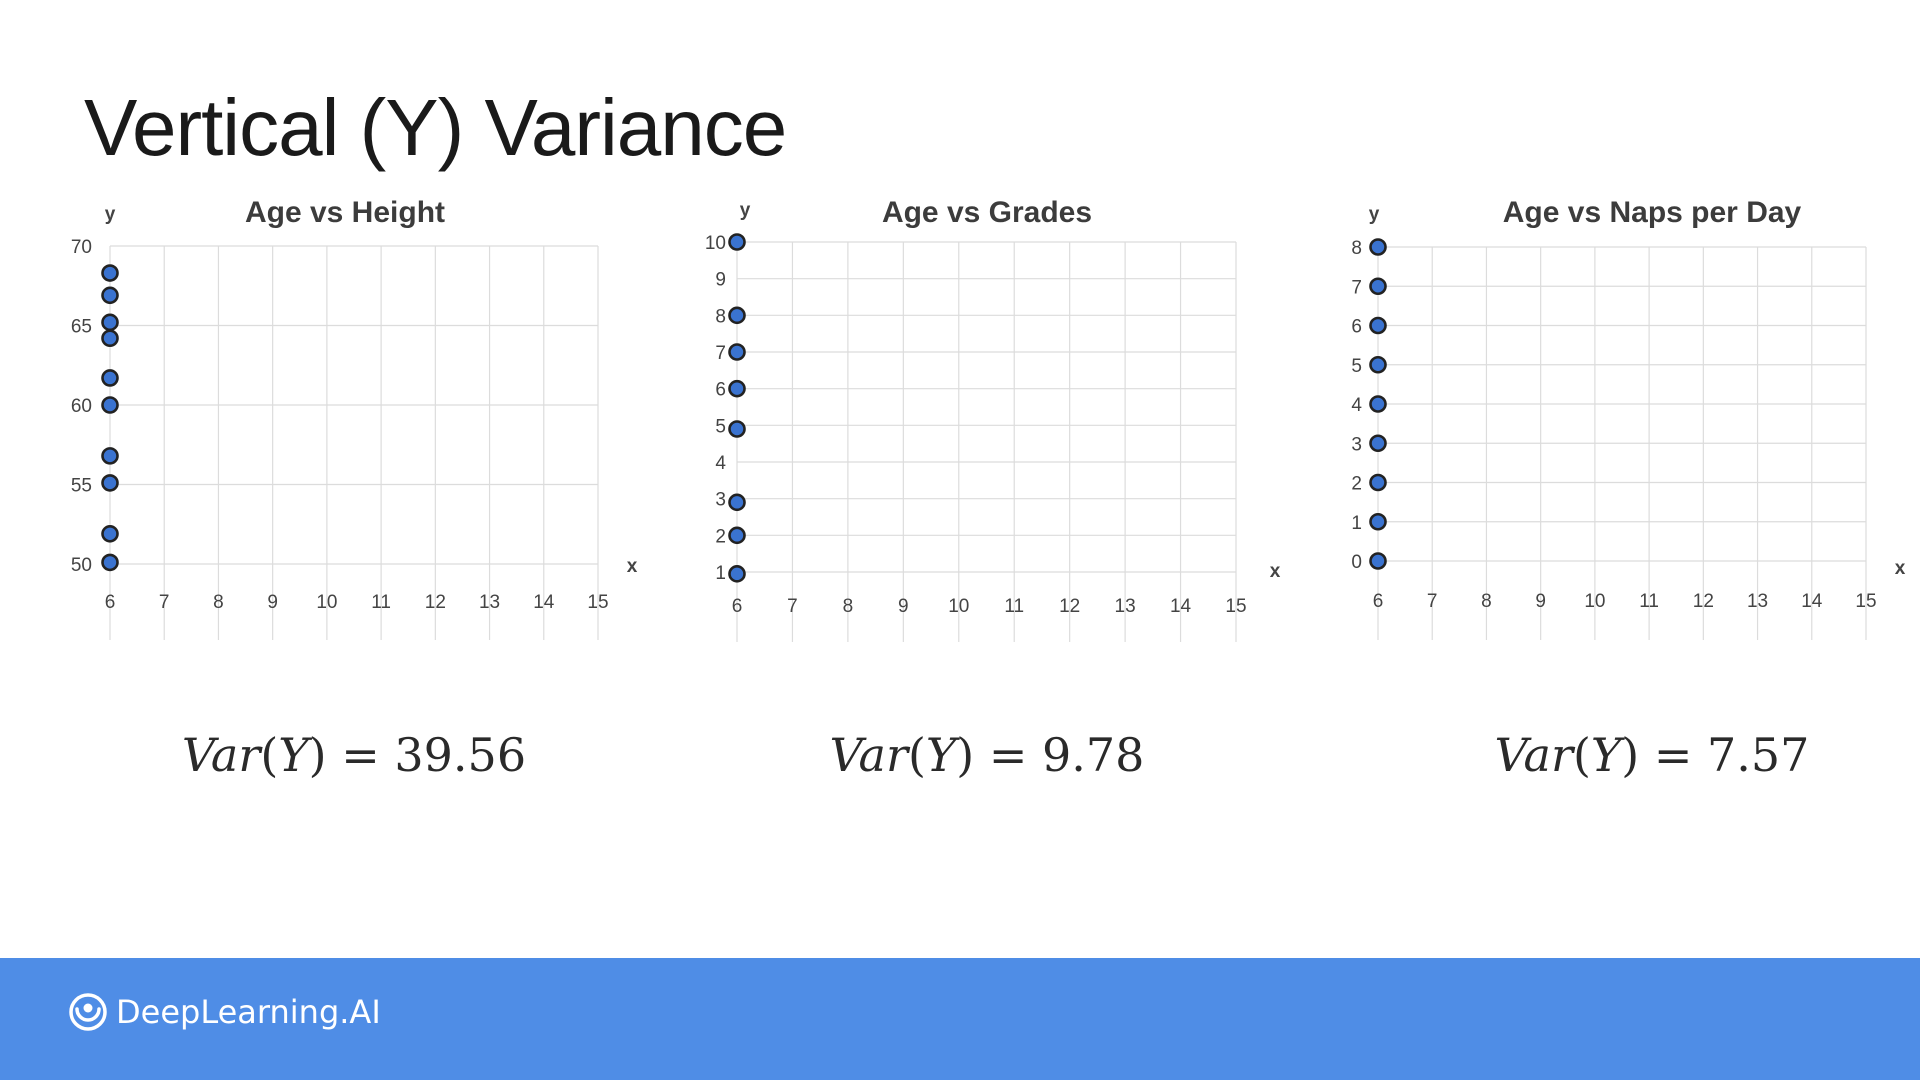  I want to click on footer-bar: DeepLearning.AI, so click(960, 1019).